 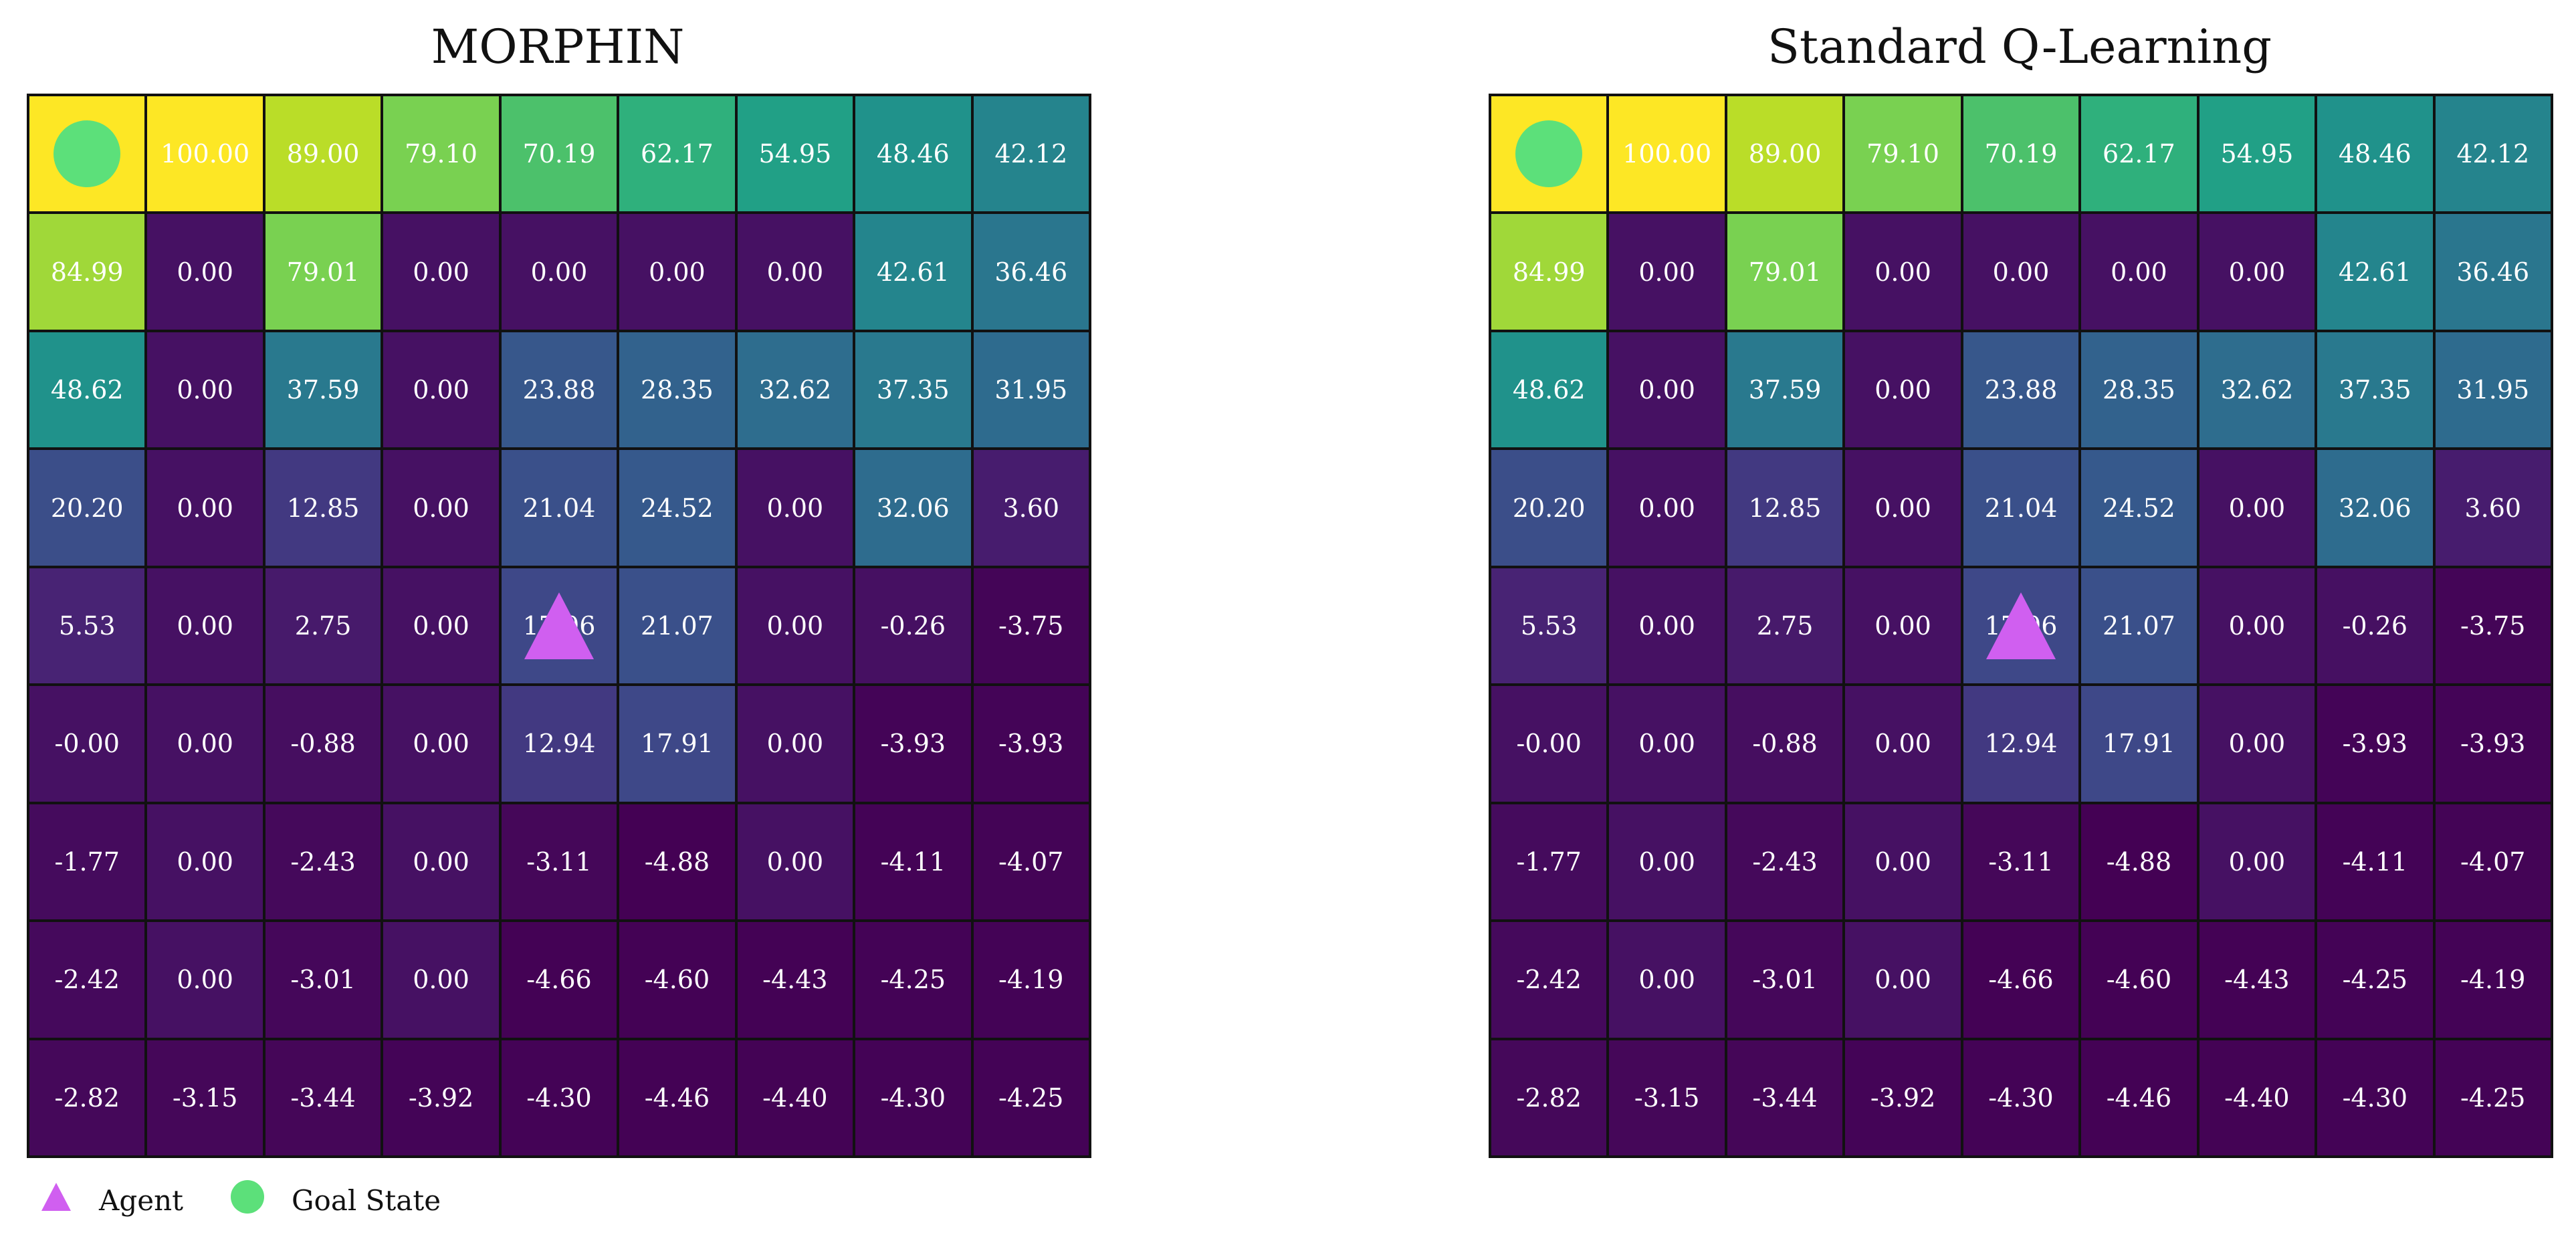 I want to click on heatmap-cell: -2.42, so click(x=1549, y=979).